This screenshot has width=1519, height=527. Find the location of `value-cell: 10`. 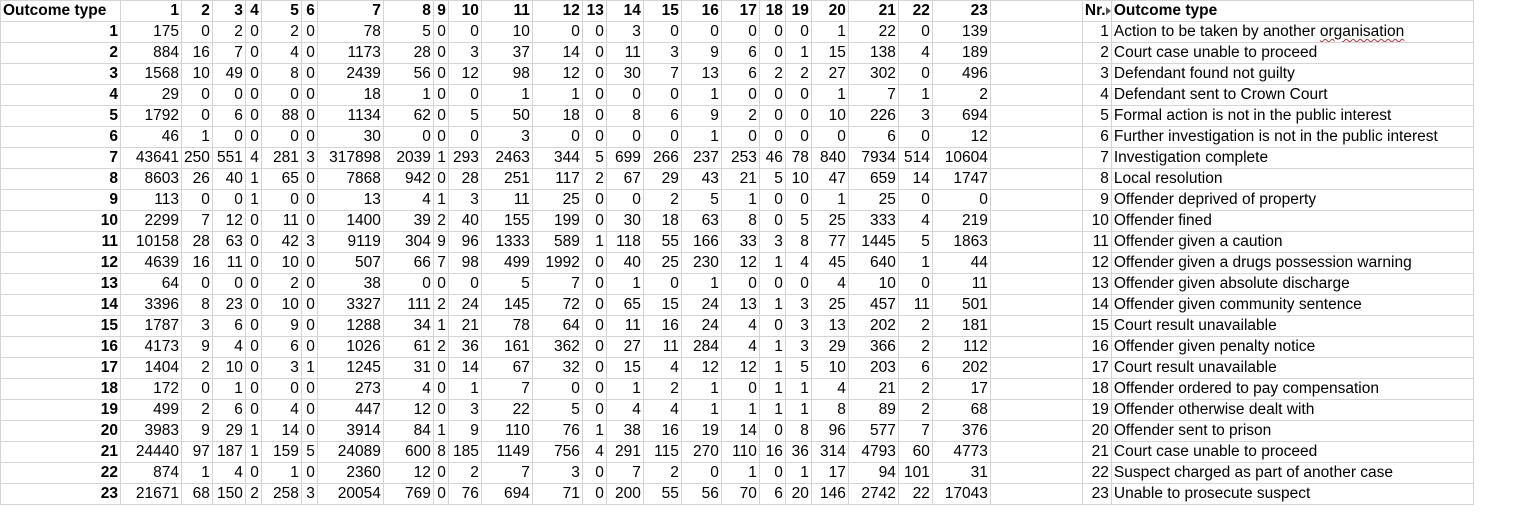

value-cell: 10 is located at coordinates (873, 284).